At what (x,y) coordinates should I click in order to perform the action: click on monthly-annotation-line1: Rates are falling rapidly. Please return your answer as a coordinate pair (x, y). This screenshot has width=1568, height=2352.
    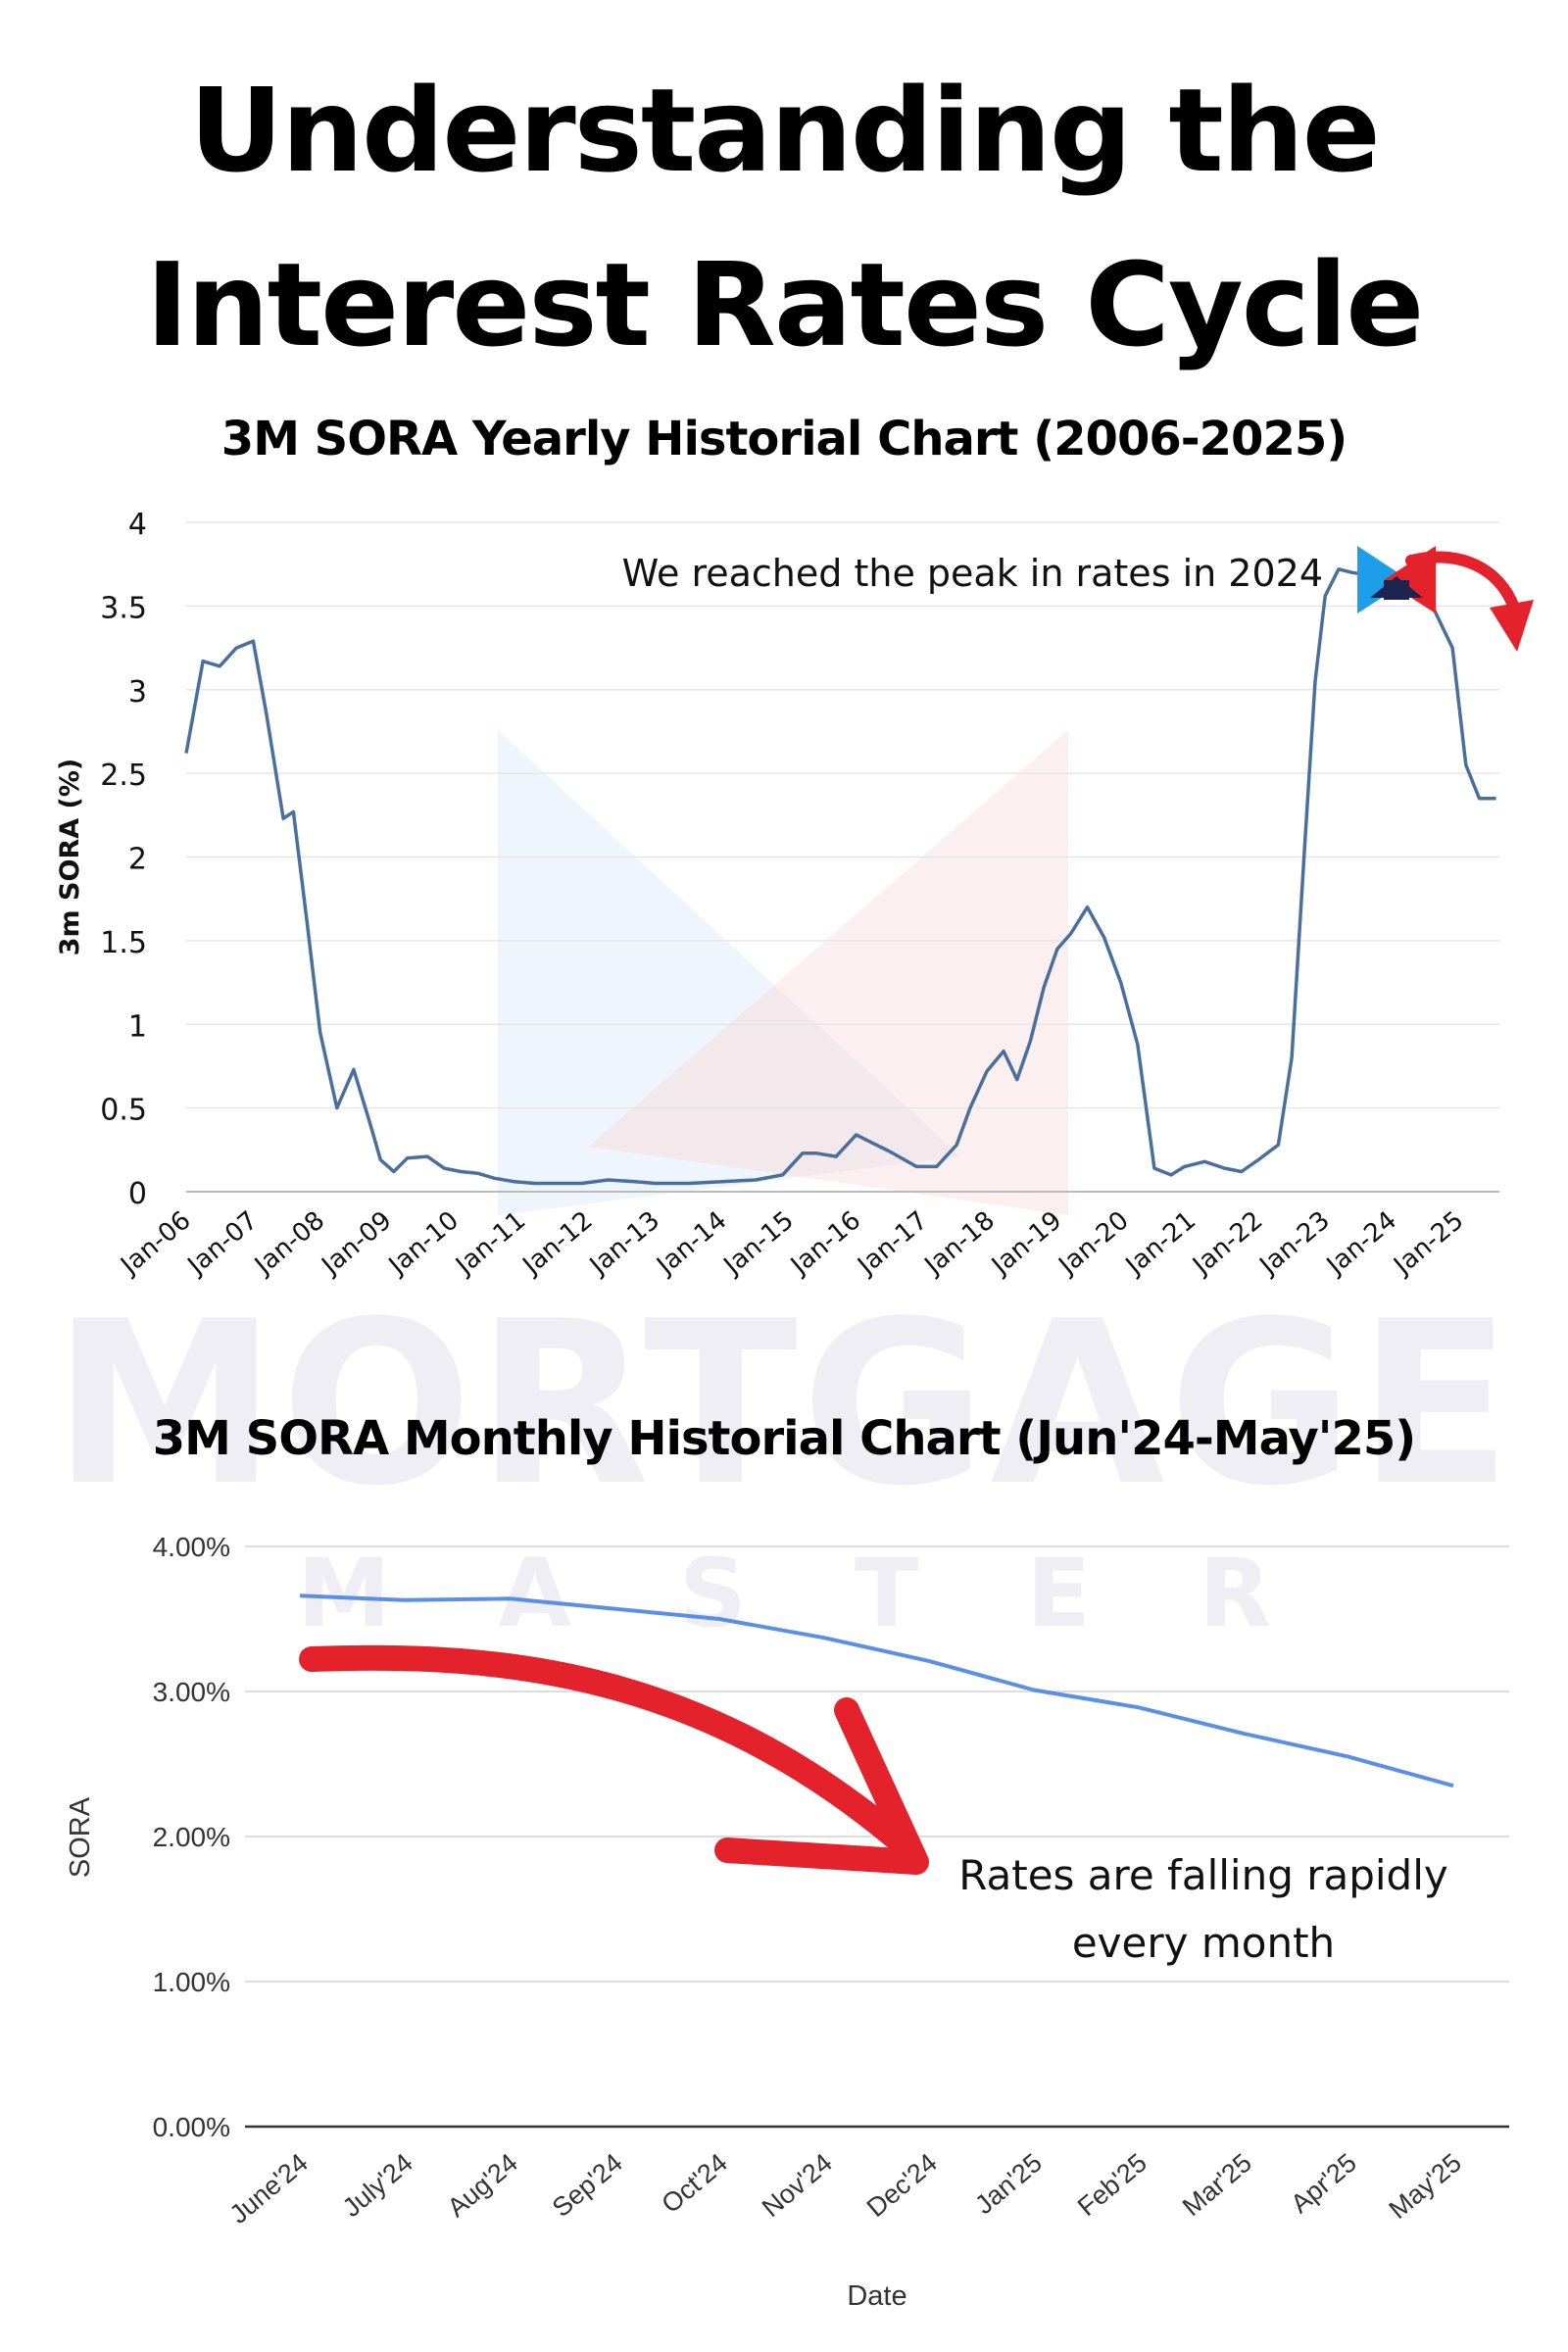
    Looking at the image, I should click on (1203, 1875).